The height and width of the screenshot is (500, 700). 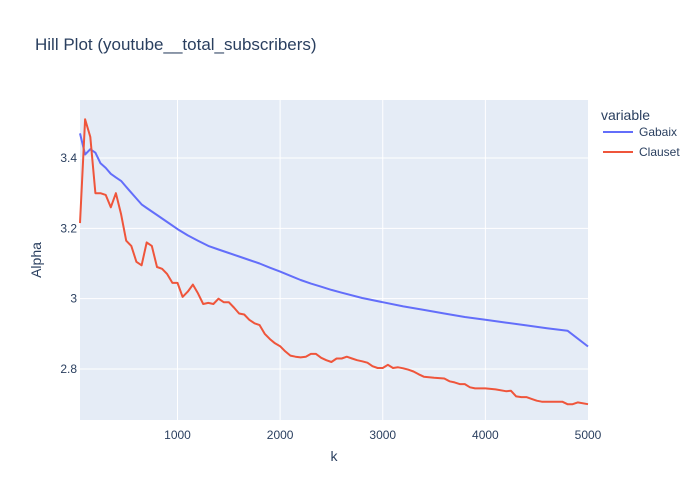 I want to click on x-tick-label: 2000, so click(x=280, y=435).